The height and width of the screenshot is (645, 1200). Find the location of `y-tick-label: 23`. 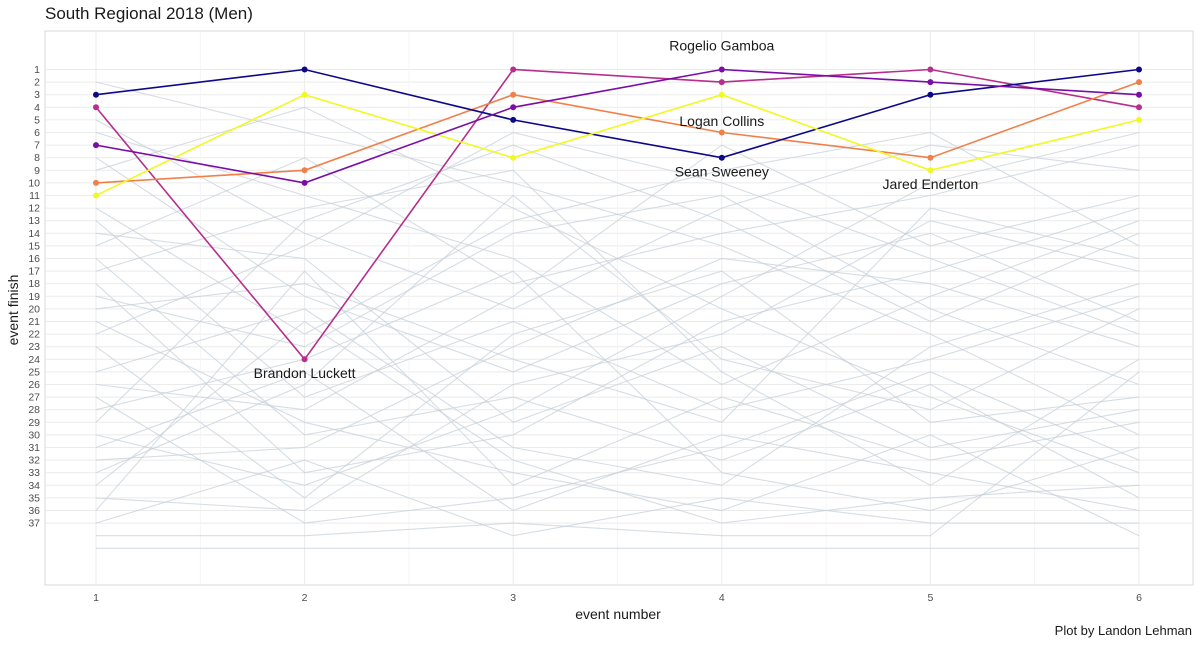

y-tick-label: 23 is located at coordinates (34, 347).